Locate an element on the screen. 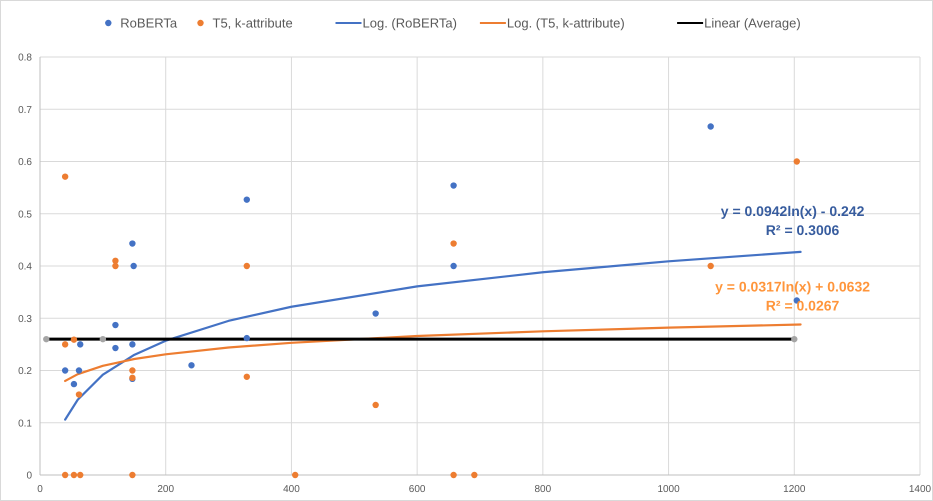 The width and height of the screenshot is (933, 501). legend-label: Log. (T5, k-attribute) is located at coordinates (565, 23).